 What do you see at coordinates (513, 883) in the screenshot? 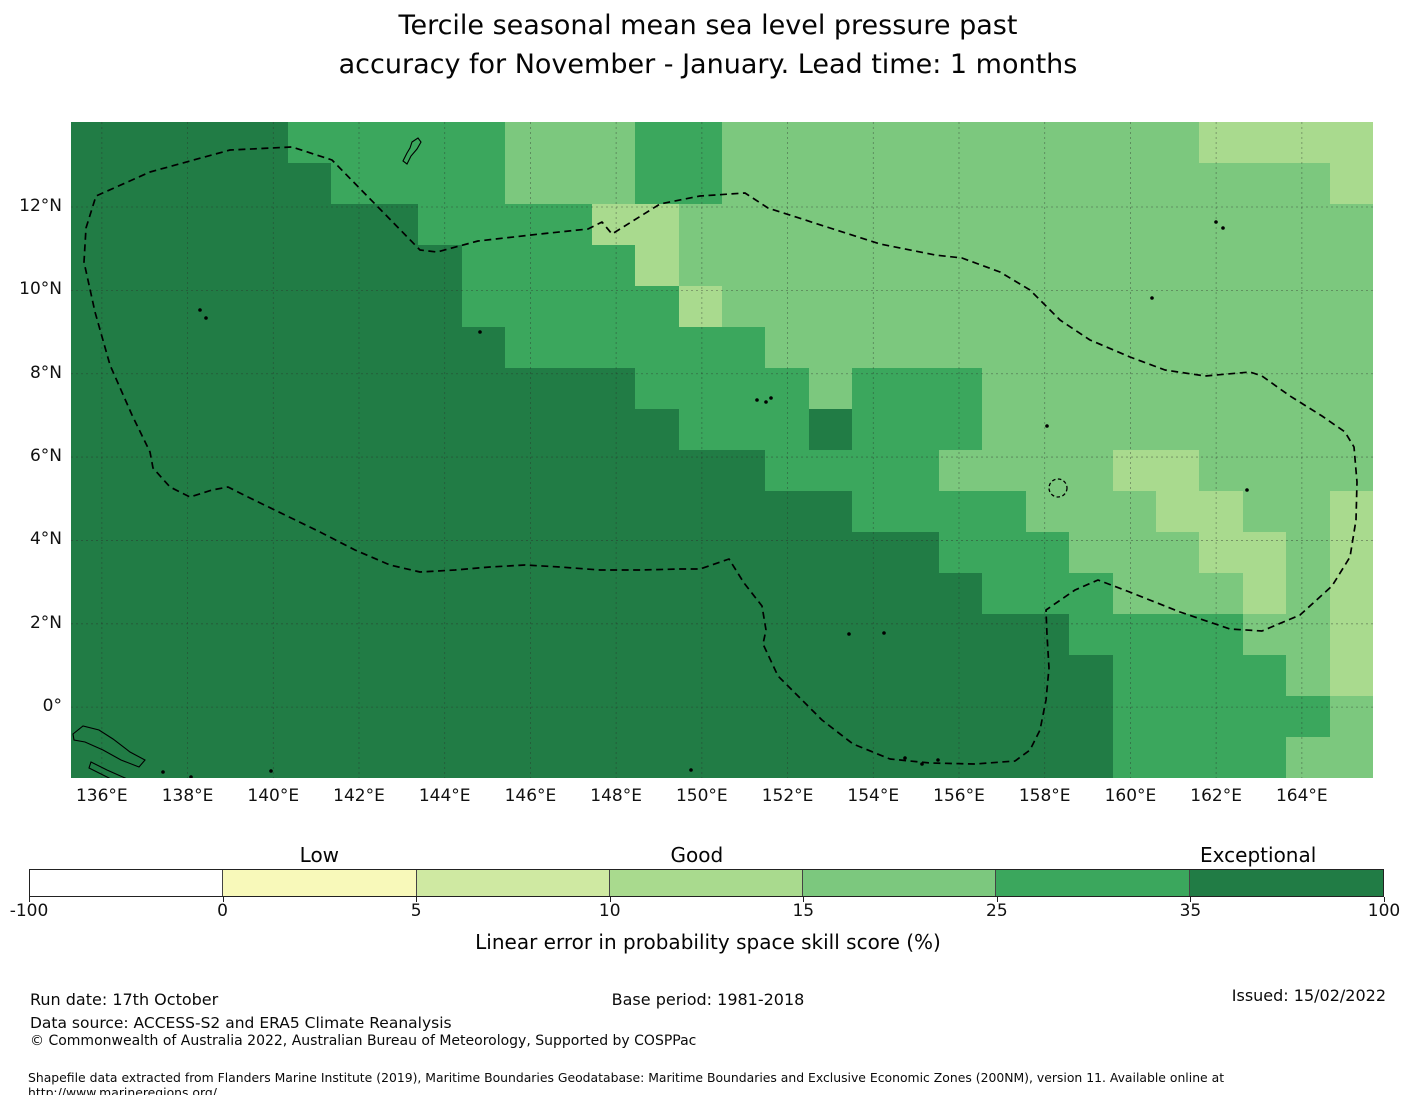
I see `colorbar-segment` at bounding box center [513, 883].